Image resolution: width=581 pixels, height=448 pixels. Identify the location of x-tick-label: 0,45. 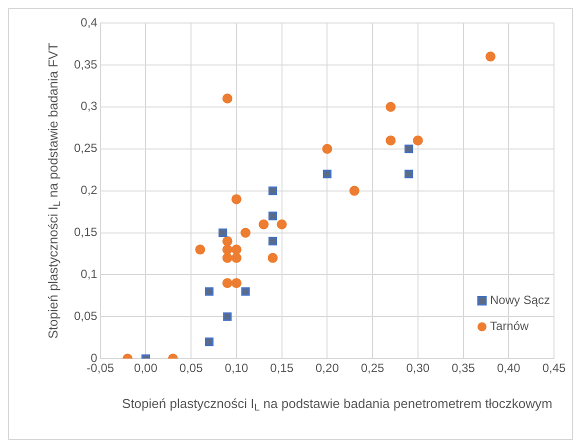
(554, 368).